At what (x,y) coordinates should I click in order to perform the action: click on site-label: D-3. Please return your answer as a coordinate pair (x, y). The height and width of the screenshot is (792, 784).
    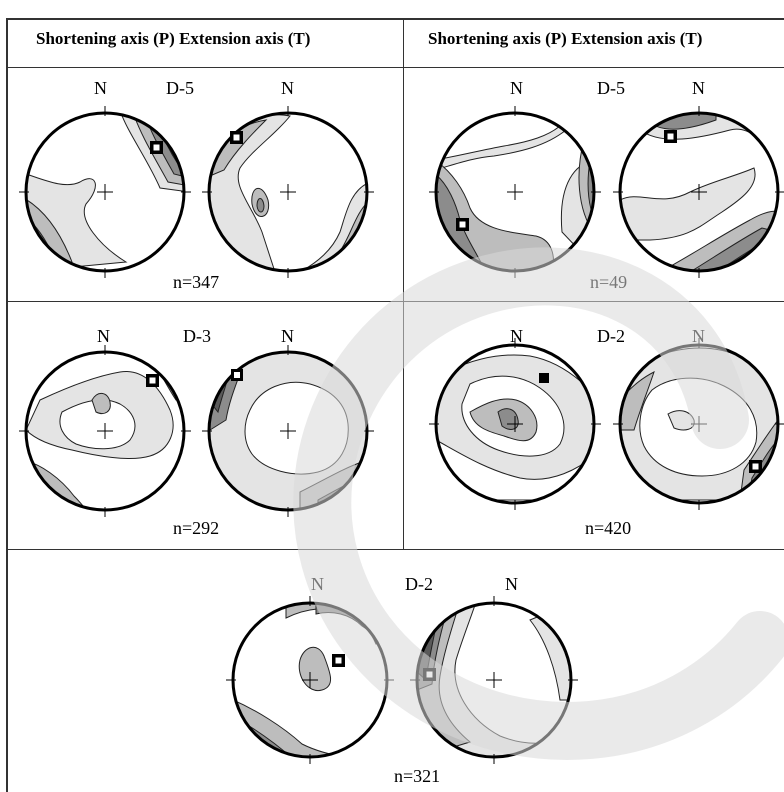
    Looking at the image, I should click on (197, 336).